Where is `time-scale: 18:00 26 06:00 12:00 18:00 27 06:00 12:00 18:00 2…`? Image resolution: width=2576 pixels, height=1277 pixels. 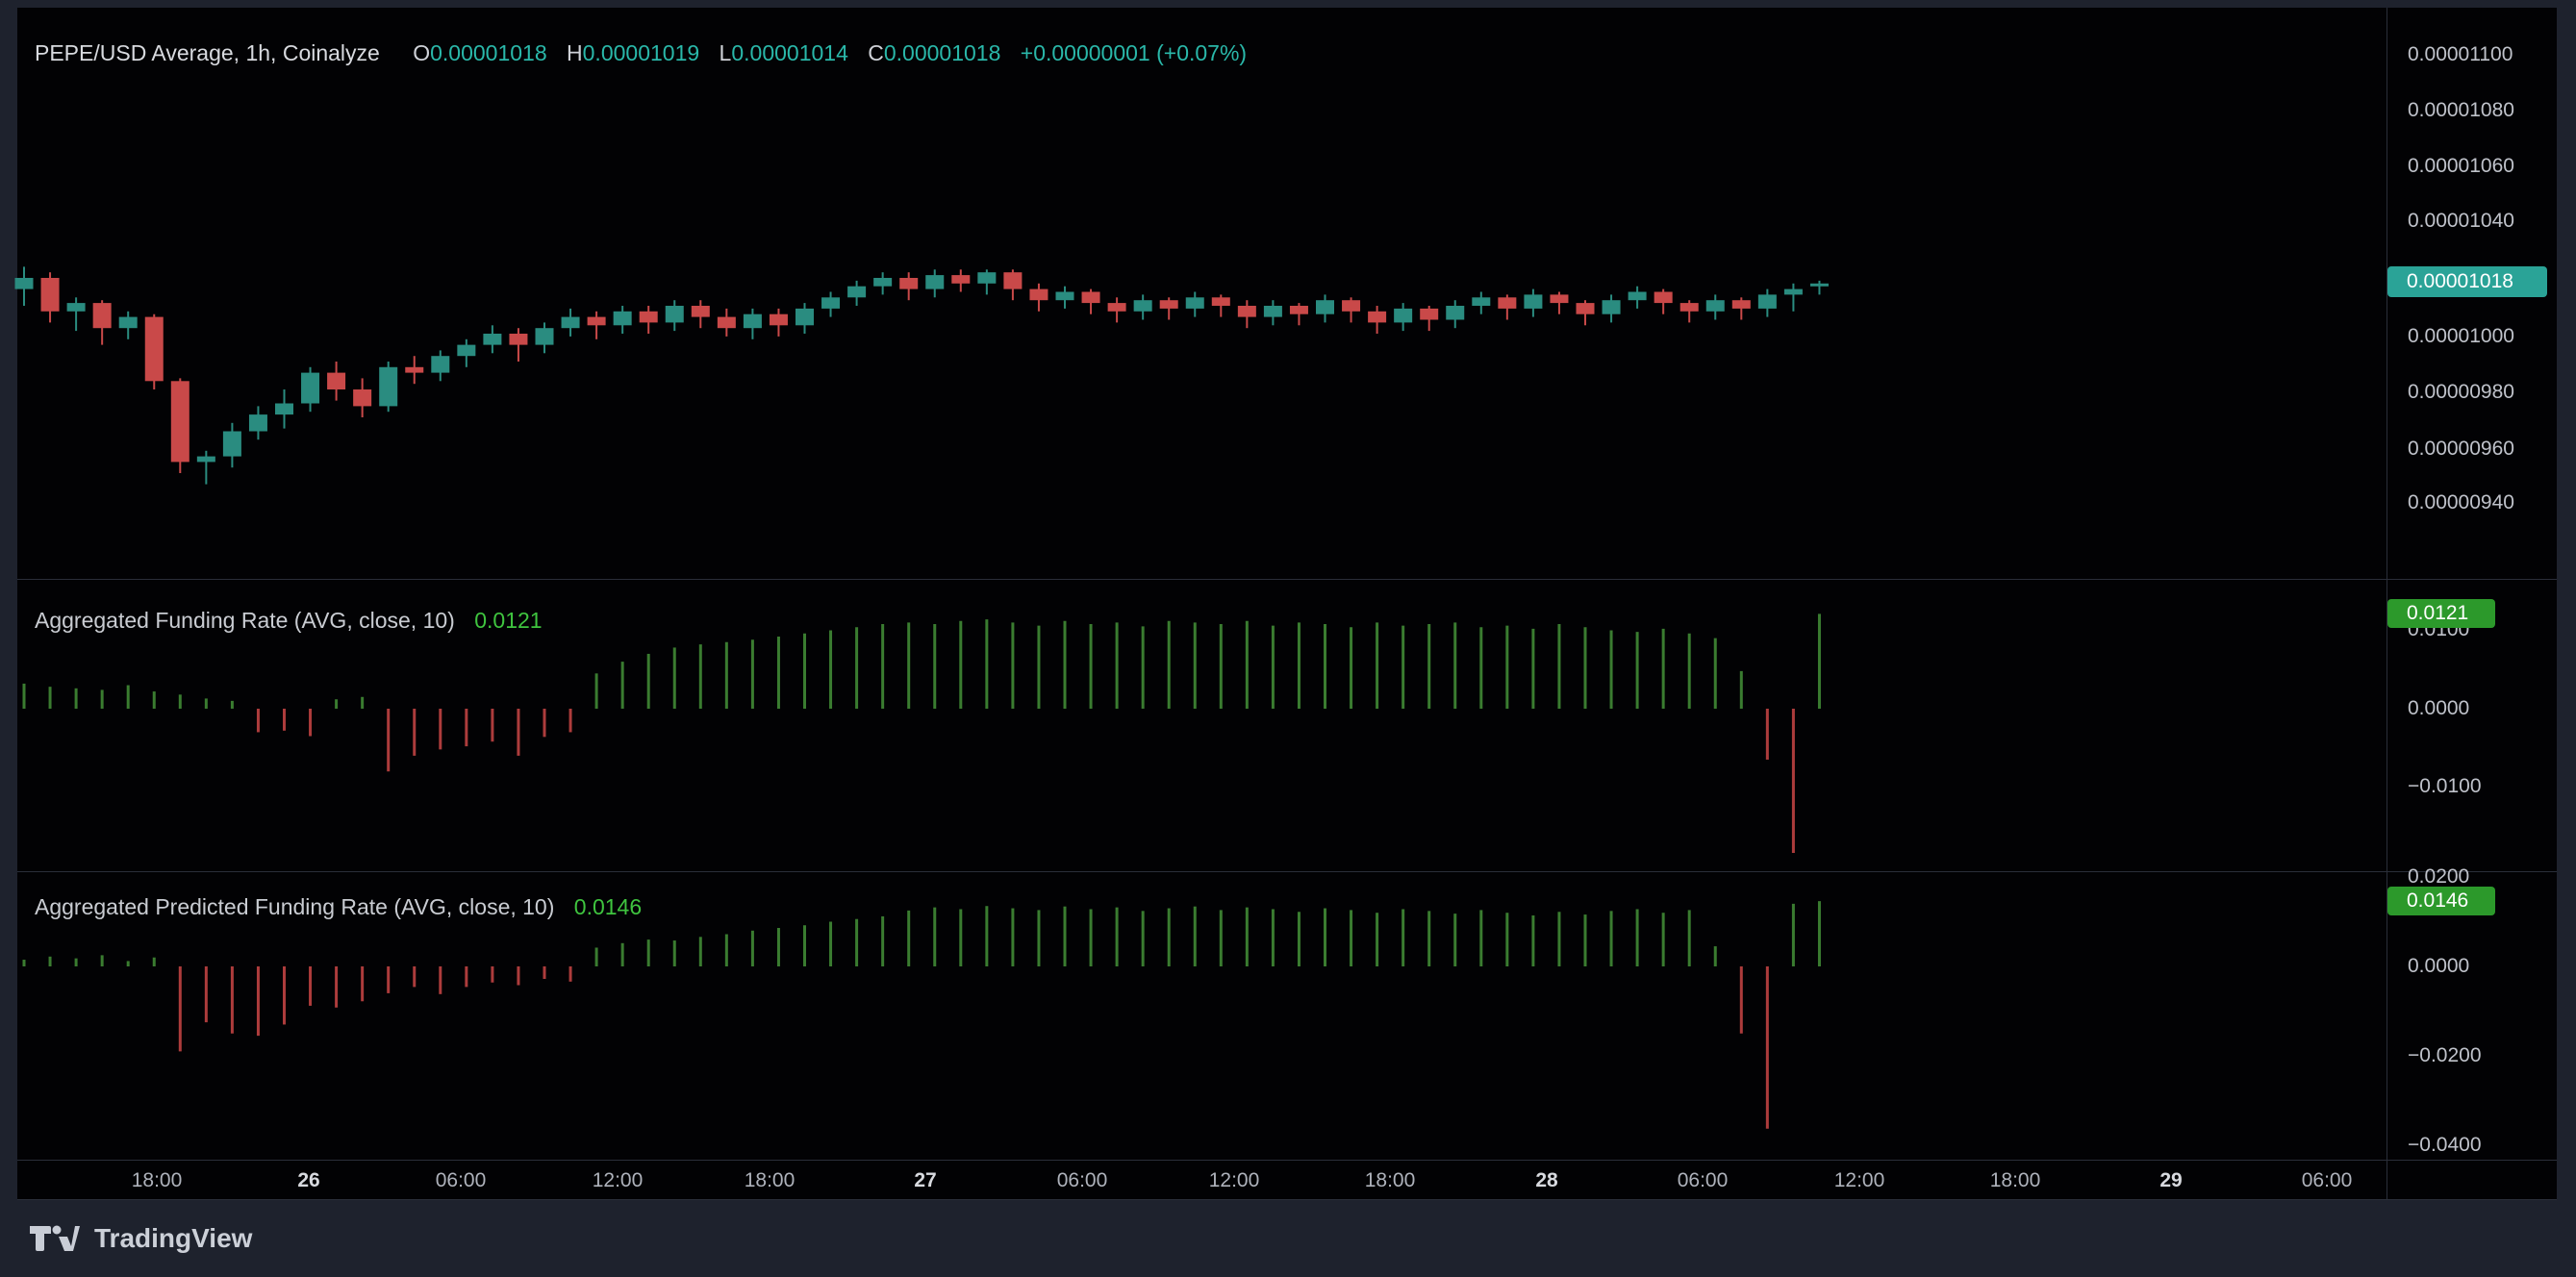 time-scale: 18:00 26 06:00 12:00 18:00 27 06:00 12:00 18:00 2… is located at coordinates (1287, 1180).